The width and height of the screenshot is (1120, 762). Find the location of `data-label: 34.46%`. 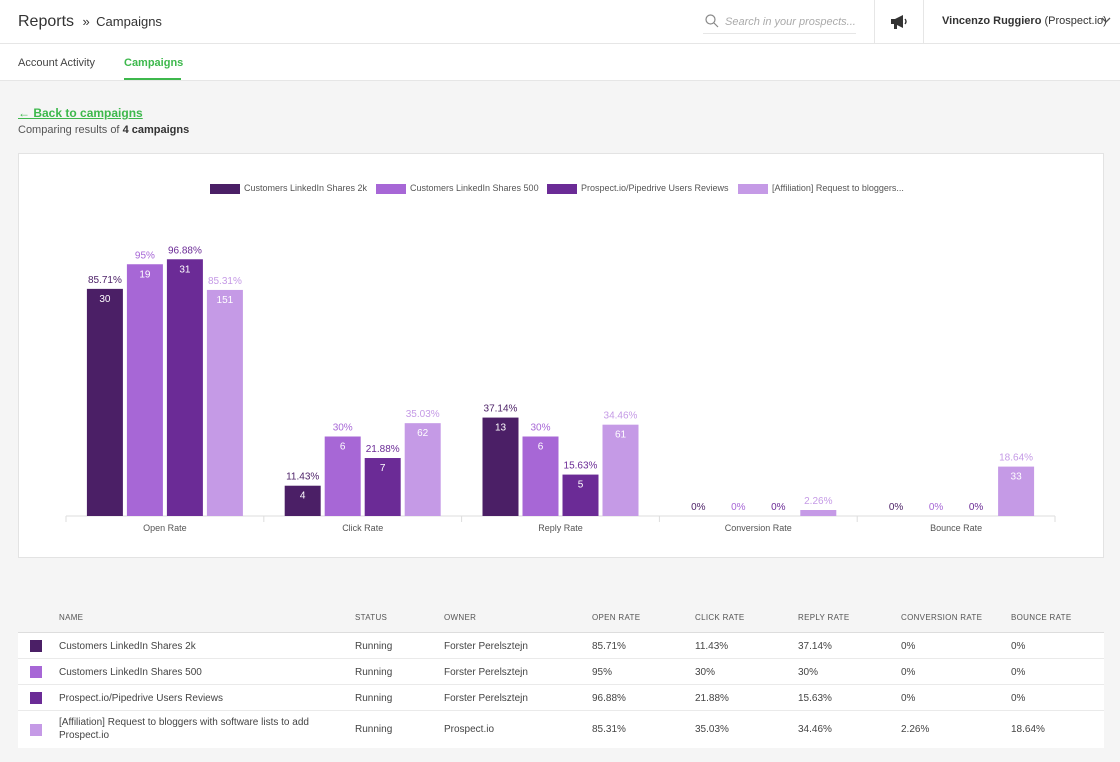

data-label: 34.46% is located at coordinates (621, 416).